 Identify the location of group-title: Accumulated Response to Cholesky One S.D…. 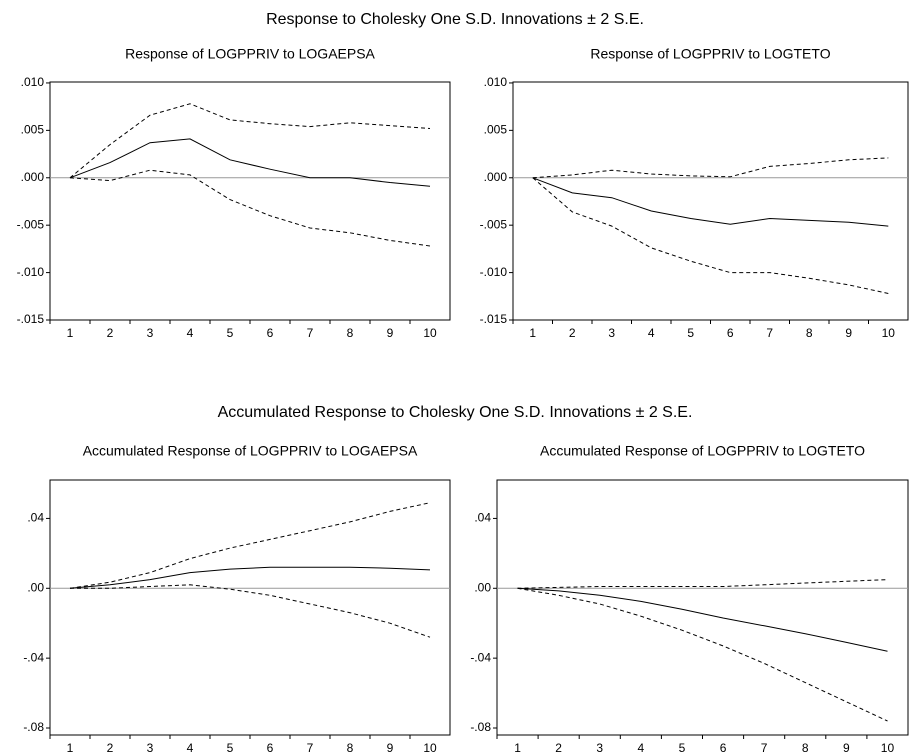
(455, 412).